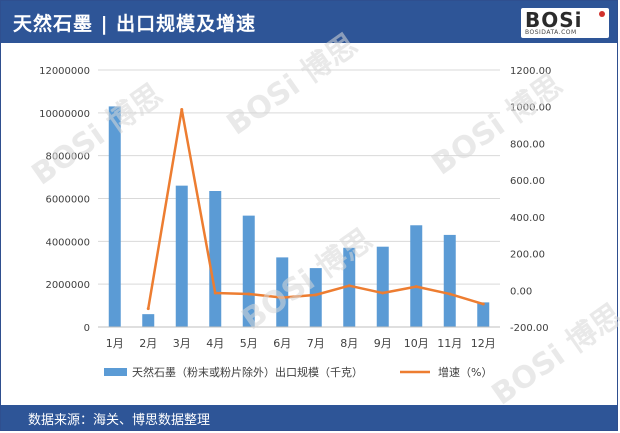  Describe the element at coordinates (521, 291) in the screenshot. I see `right-tick-label: 0.00` at that location.